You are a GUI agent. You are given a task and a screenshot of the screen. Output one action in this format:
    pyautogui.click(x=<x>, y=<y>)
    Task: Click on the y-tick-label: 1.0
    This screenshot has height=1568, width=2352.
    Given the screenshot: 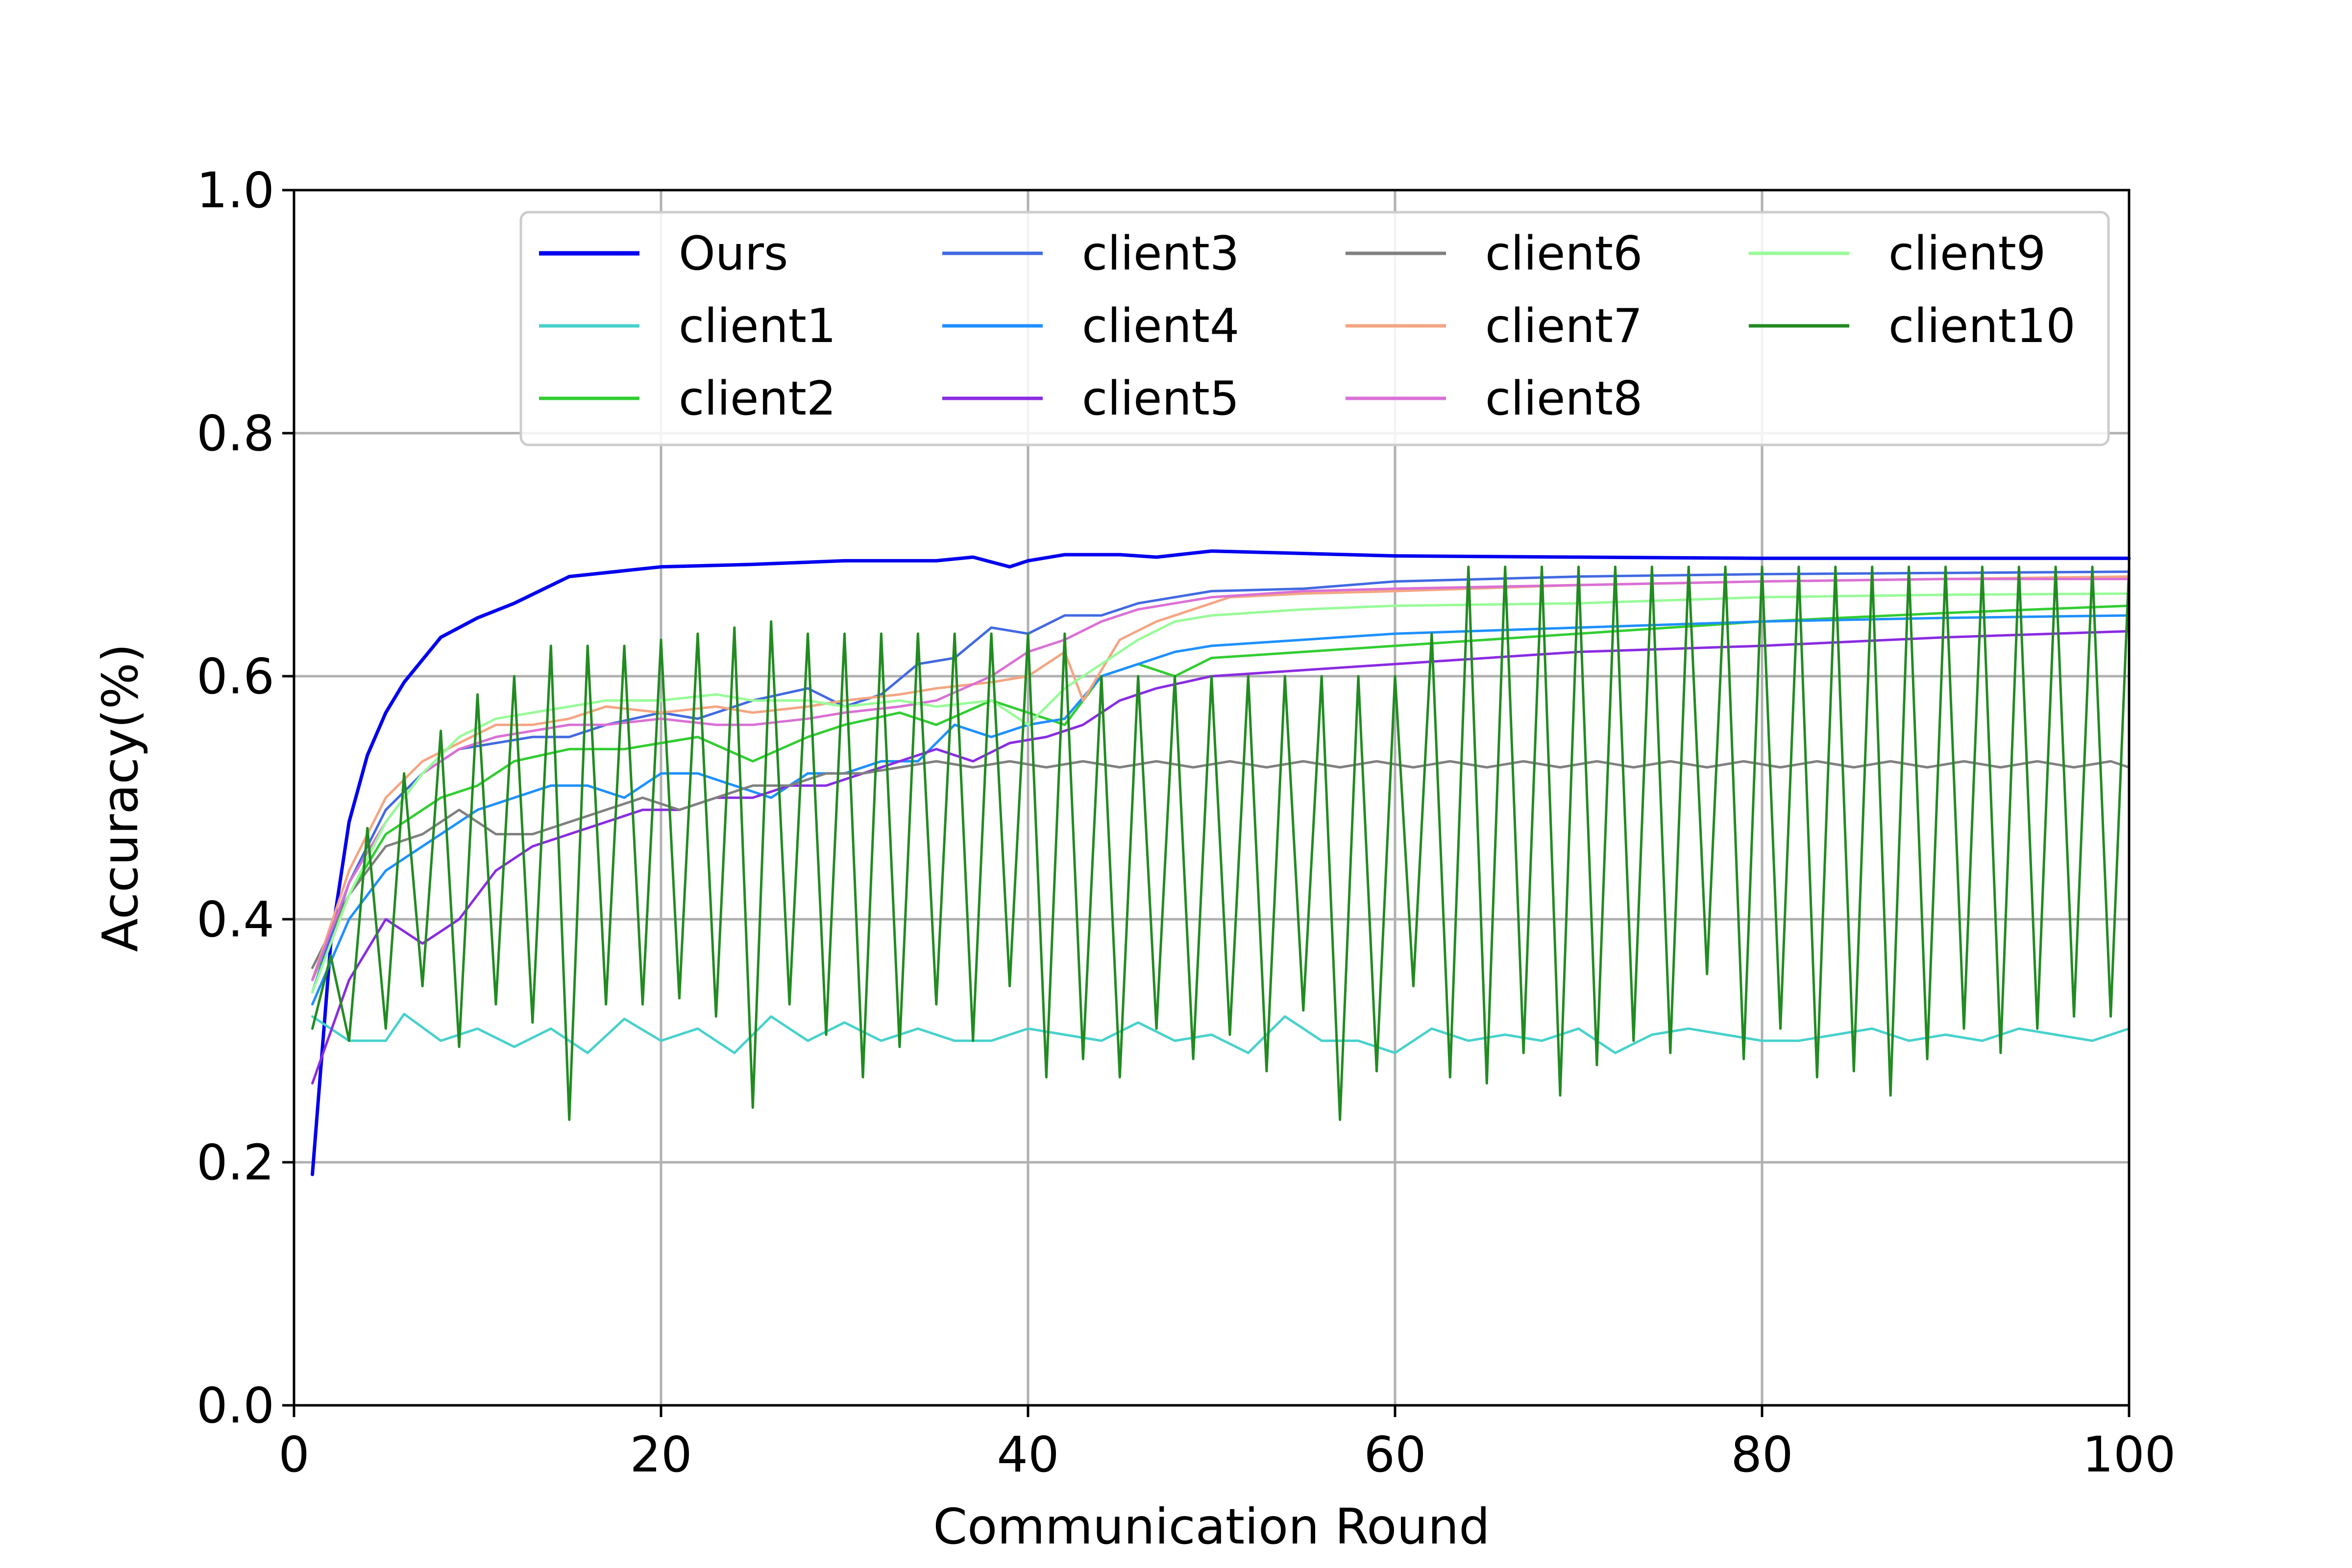 What is the action you would take?
    pyautogui.click(x=235, y=190)
    